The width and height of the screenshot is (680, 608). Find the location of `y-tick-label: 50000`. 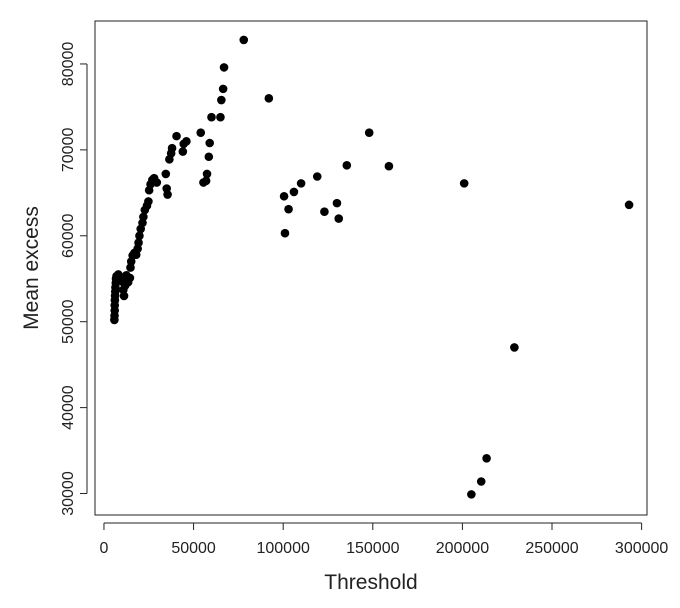

y-tick-label: 50000 is located at coordinates (68, 321).